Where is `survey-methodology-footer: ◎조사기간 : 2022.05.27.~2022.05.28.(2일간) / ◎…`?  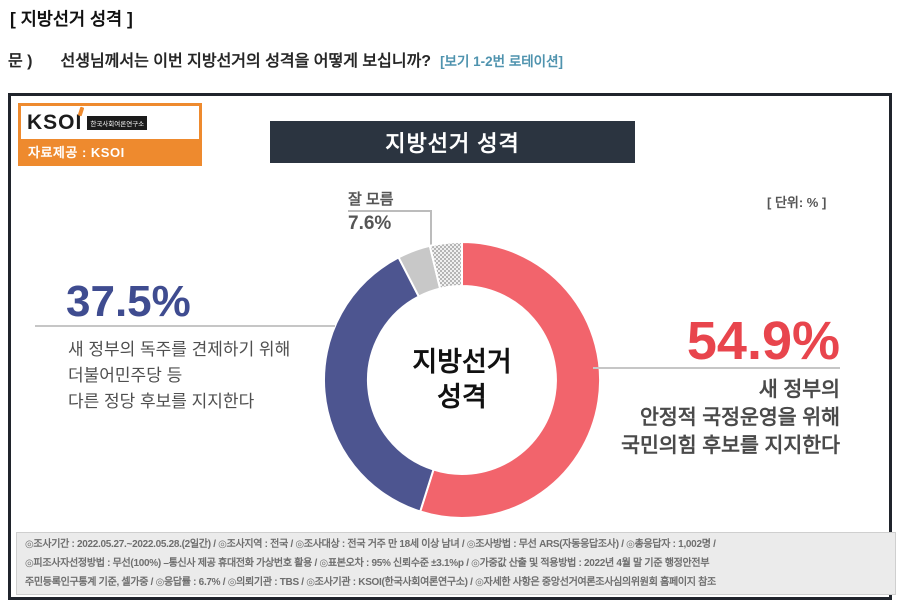 survey-methodology-footer: ◎조사기간 : 2022.05.27.~2022.05.28.(2일간) / ◎… is located at coordinates (456, 563).